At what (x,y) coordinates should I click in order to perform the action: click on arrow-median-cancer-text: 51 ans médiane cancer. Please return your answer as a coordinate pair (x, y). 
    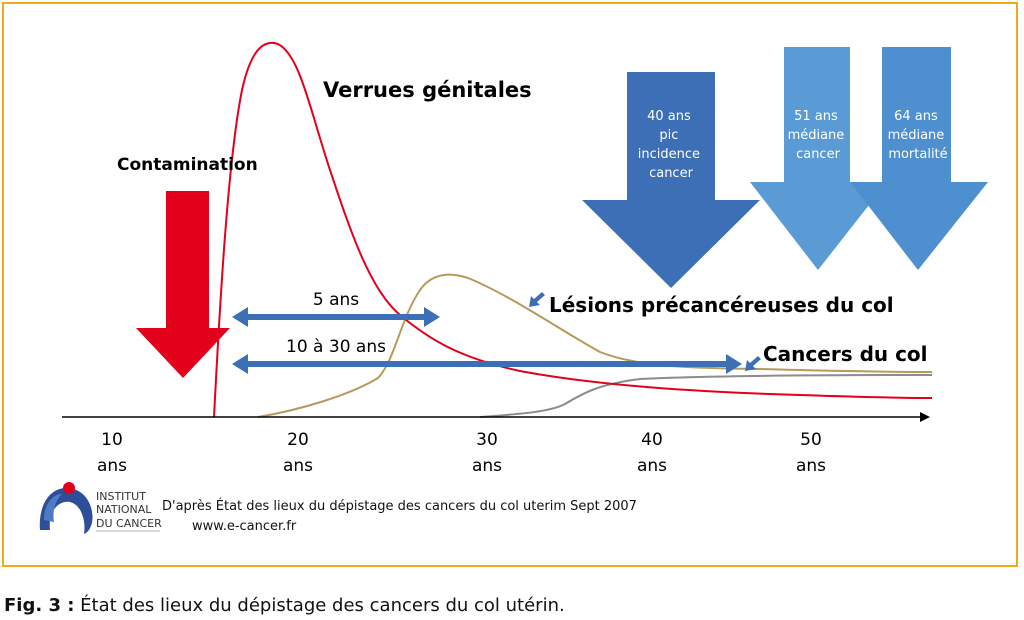
    Looking at the image, I should click on (818, 135).